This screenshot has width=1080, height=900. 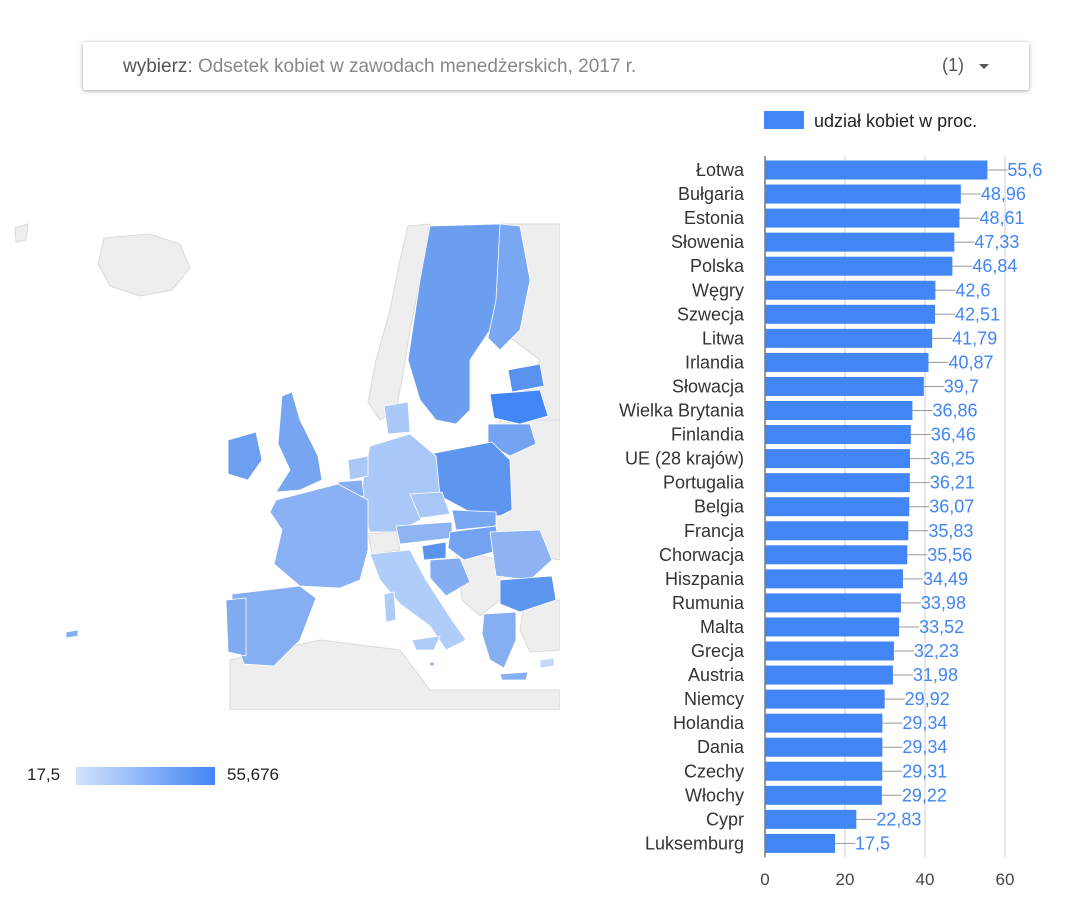 What do you see at coordinates (708, 386) in the screenshot?
I see `category-label: Słowacja` at bounding box center [708, 386].